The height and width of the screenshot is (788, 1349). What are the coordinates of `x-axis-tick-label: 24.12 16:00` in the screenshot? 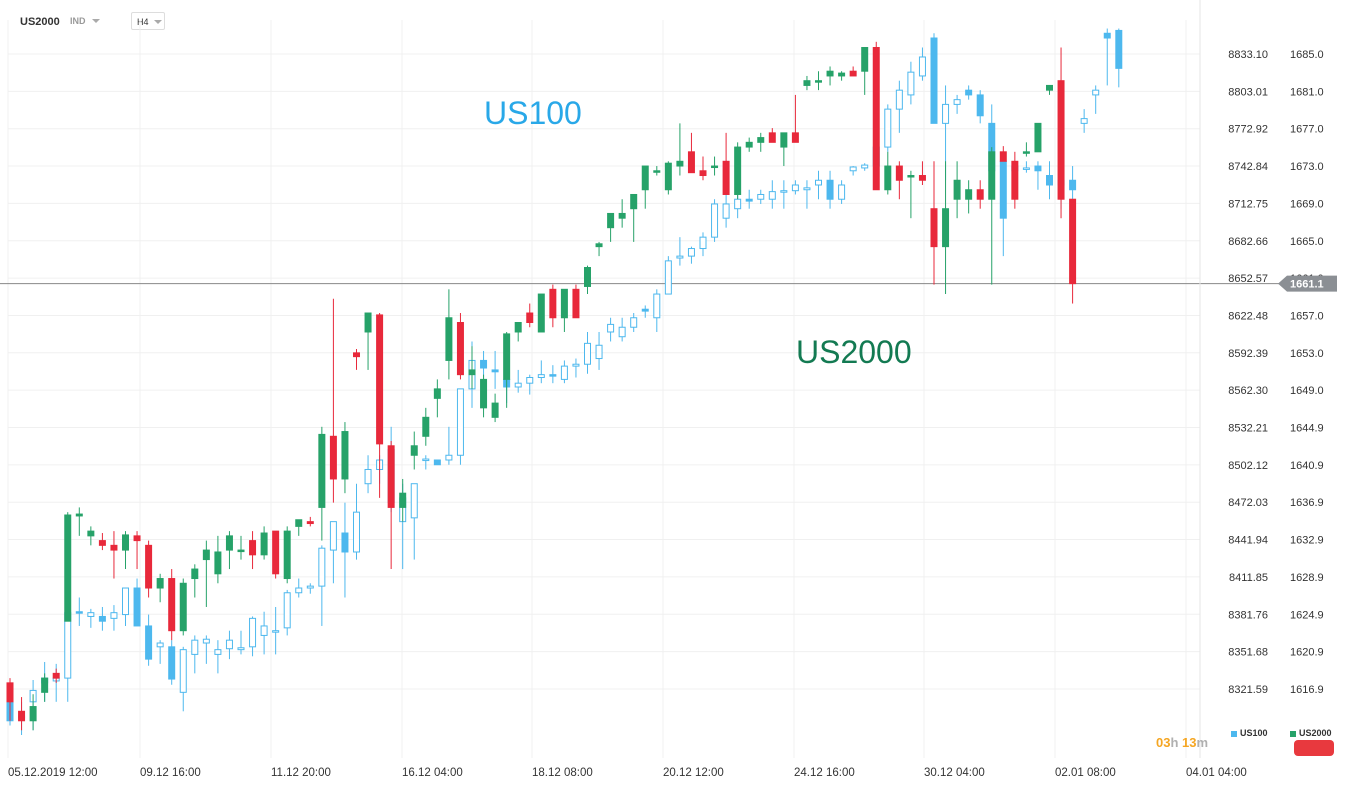 It's located at (824, 773).